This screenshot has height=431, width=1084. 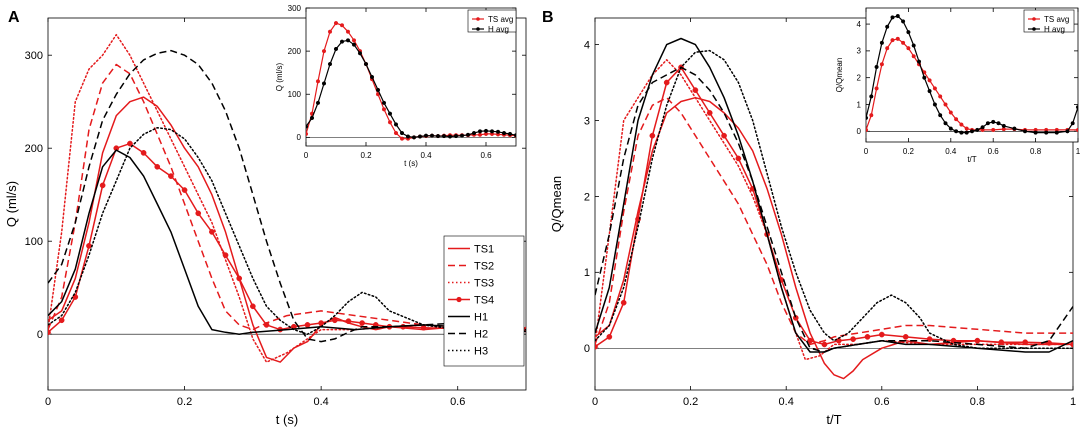 I want to click on legend-entry: H1, so click(x=481, y=318).